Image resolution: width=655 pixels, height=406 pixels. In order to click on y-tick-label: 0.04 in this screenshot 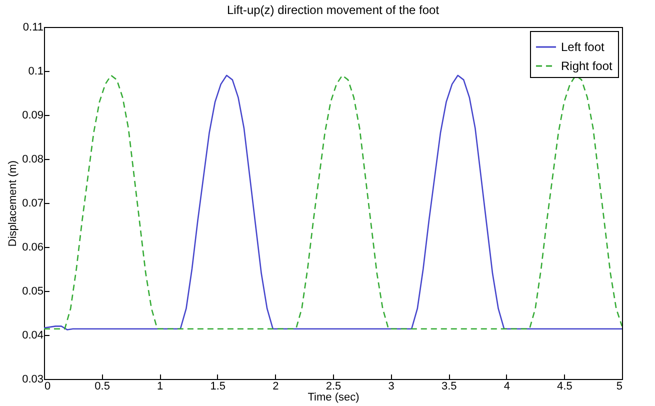, I will do `click(33, 336)`.